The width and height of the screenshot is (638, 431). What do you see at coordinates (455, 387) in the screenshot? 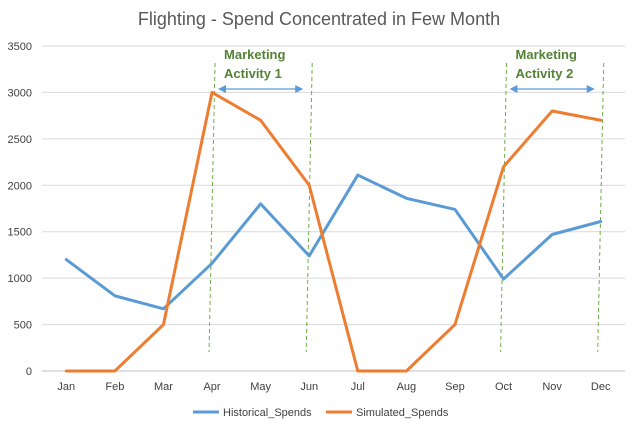
I see `x-tick-label: Sep` at bounding box center [455, 387].